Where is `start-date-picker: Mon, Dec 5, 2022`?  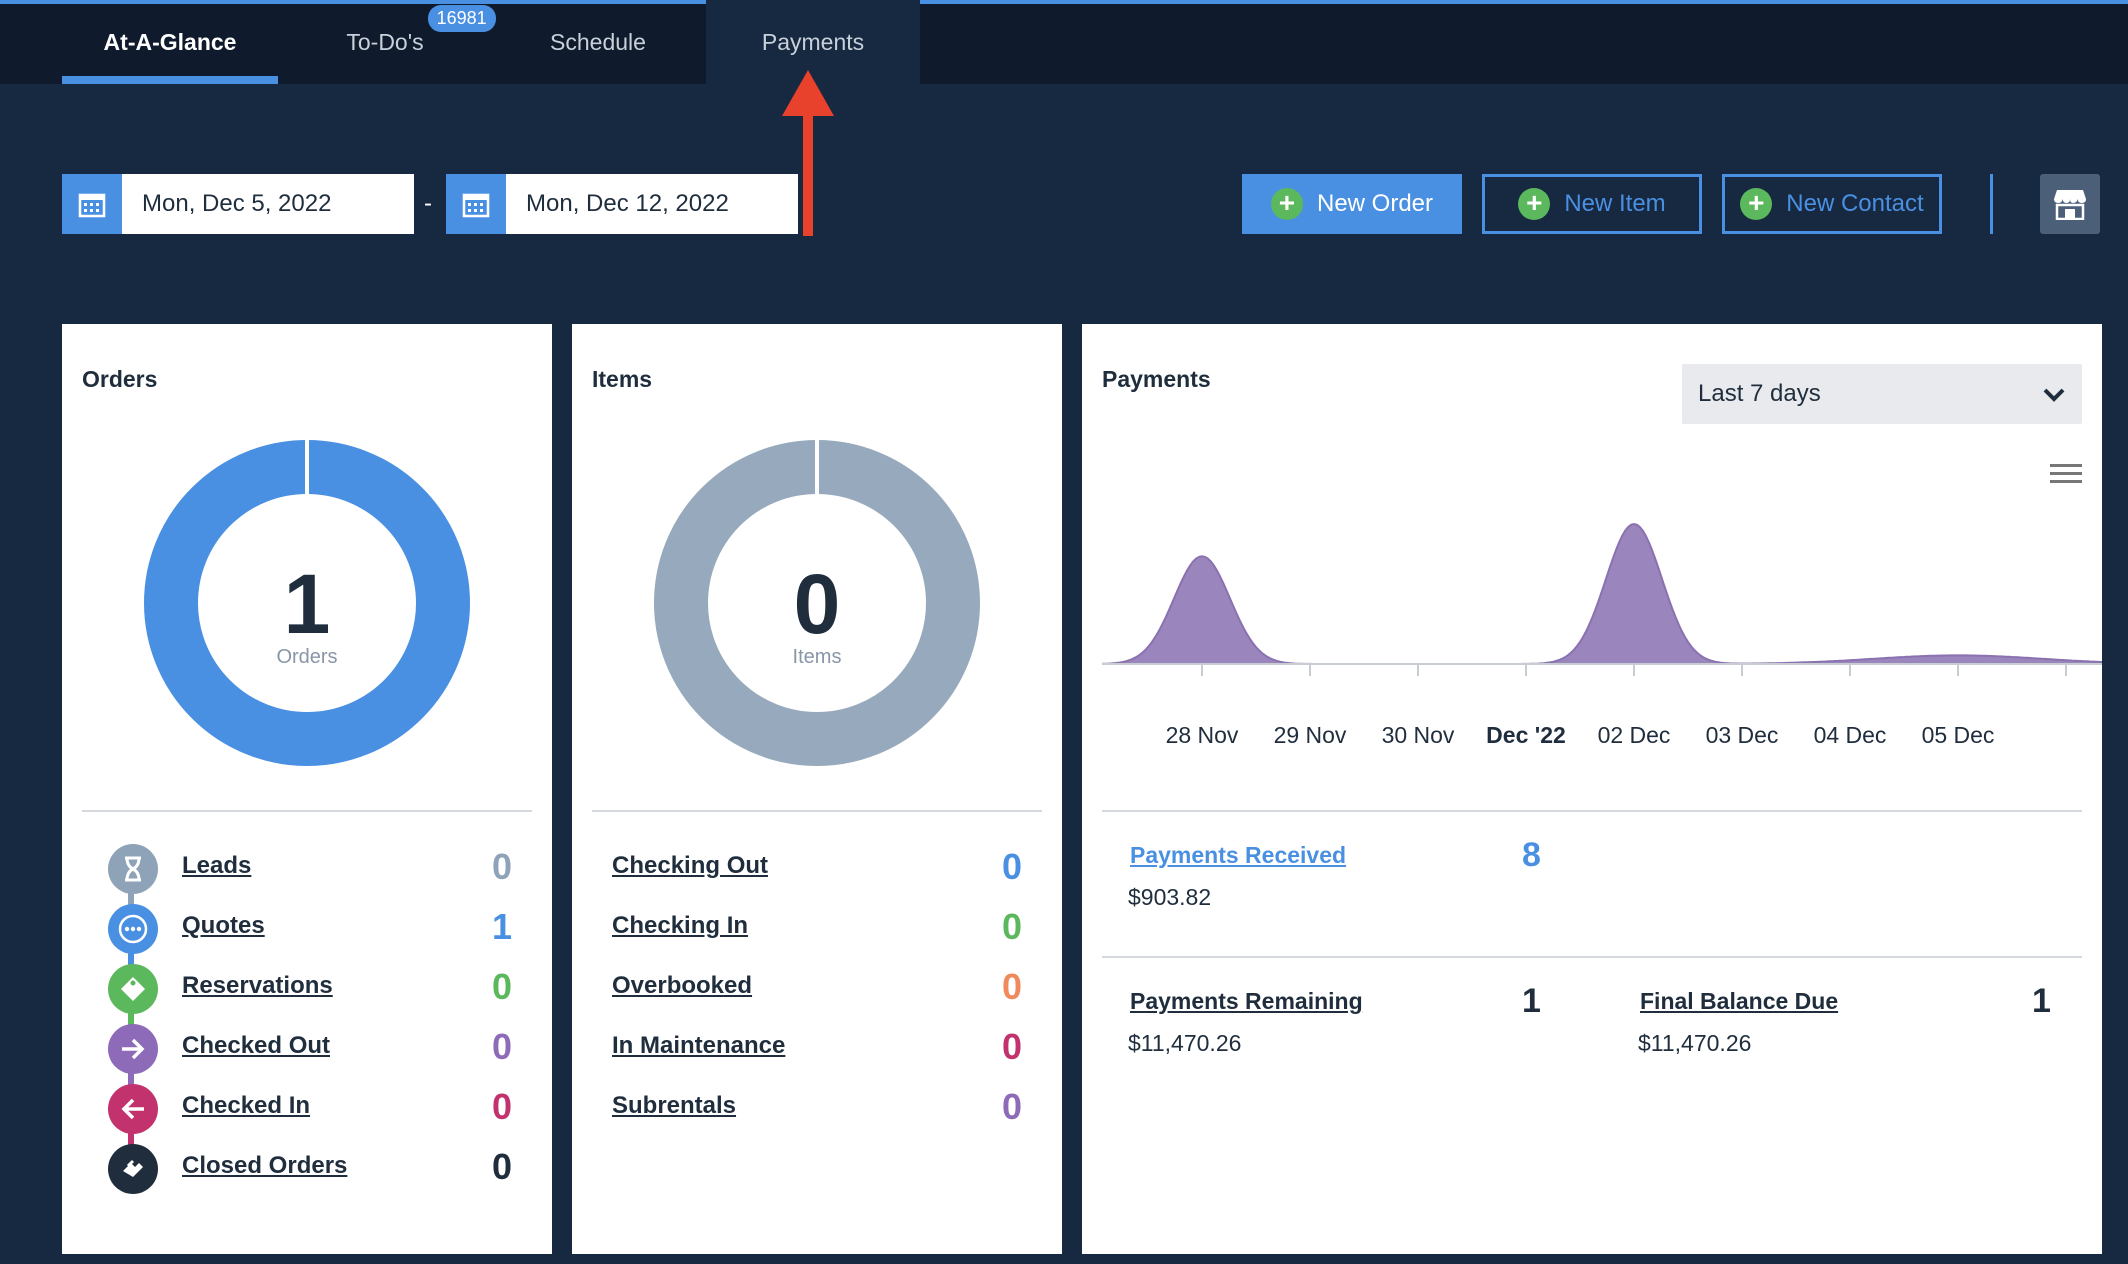
start-date-picker: Mon, Dec 5, 2022 is located at coordinates (238, 204).